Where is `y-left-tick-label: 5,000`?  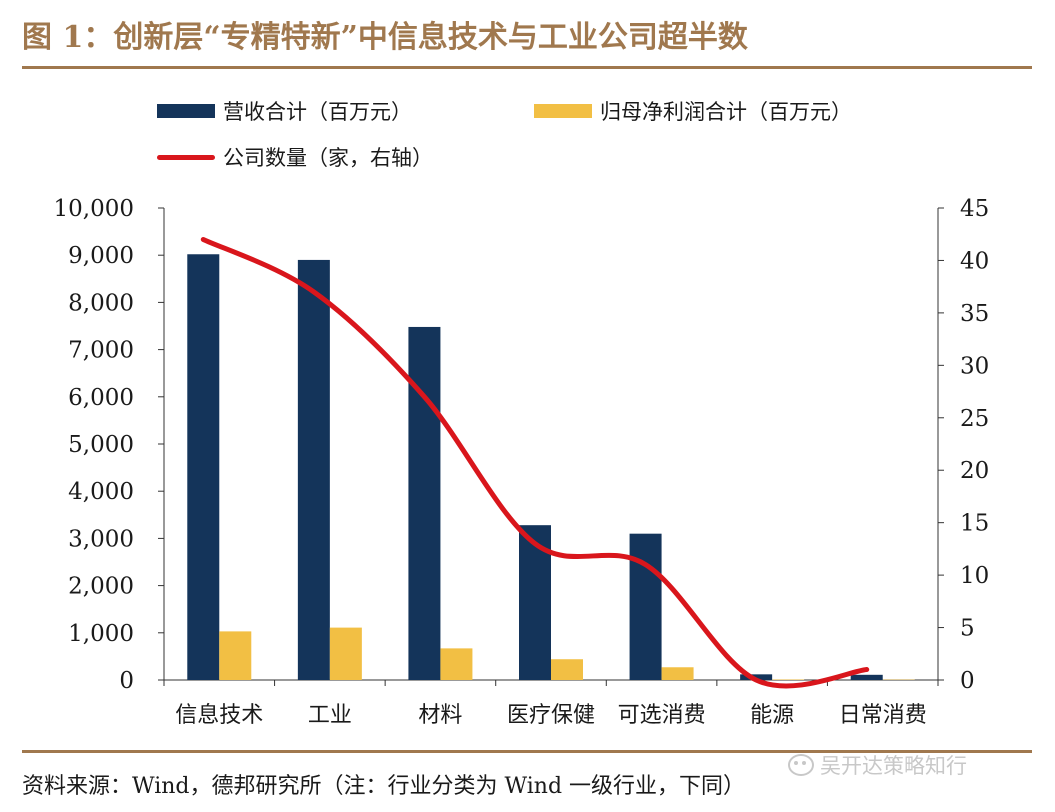
y-left-tick-label: 5,000 is located at coordinates (101, 445).